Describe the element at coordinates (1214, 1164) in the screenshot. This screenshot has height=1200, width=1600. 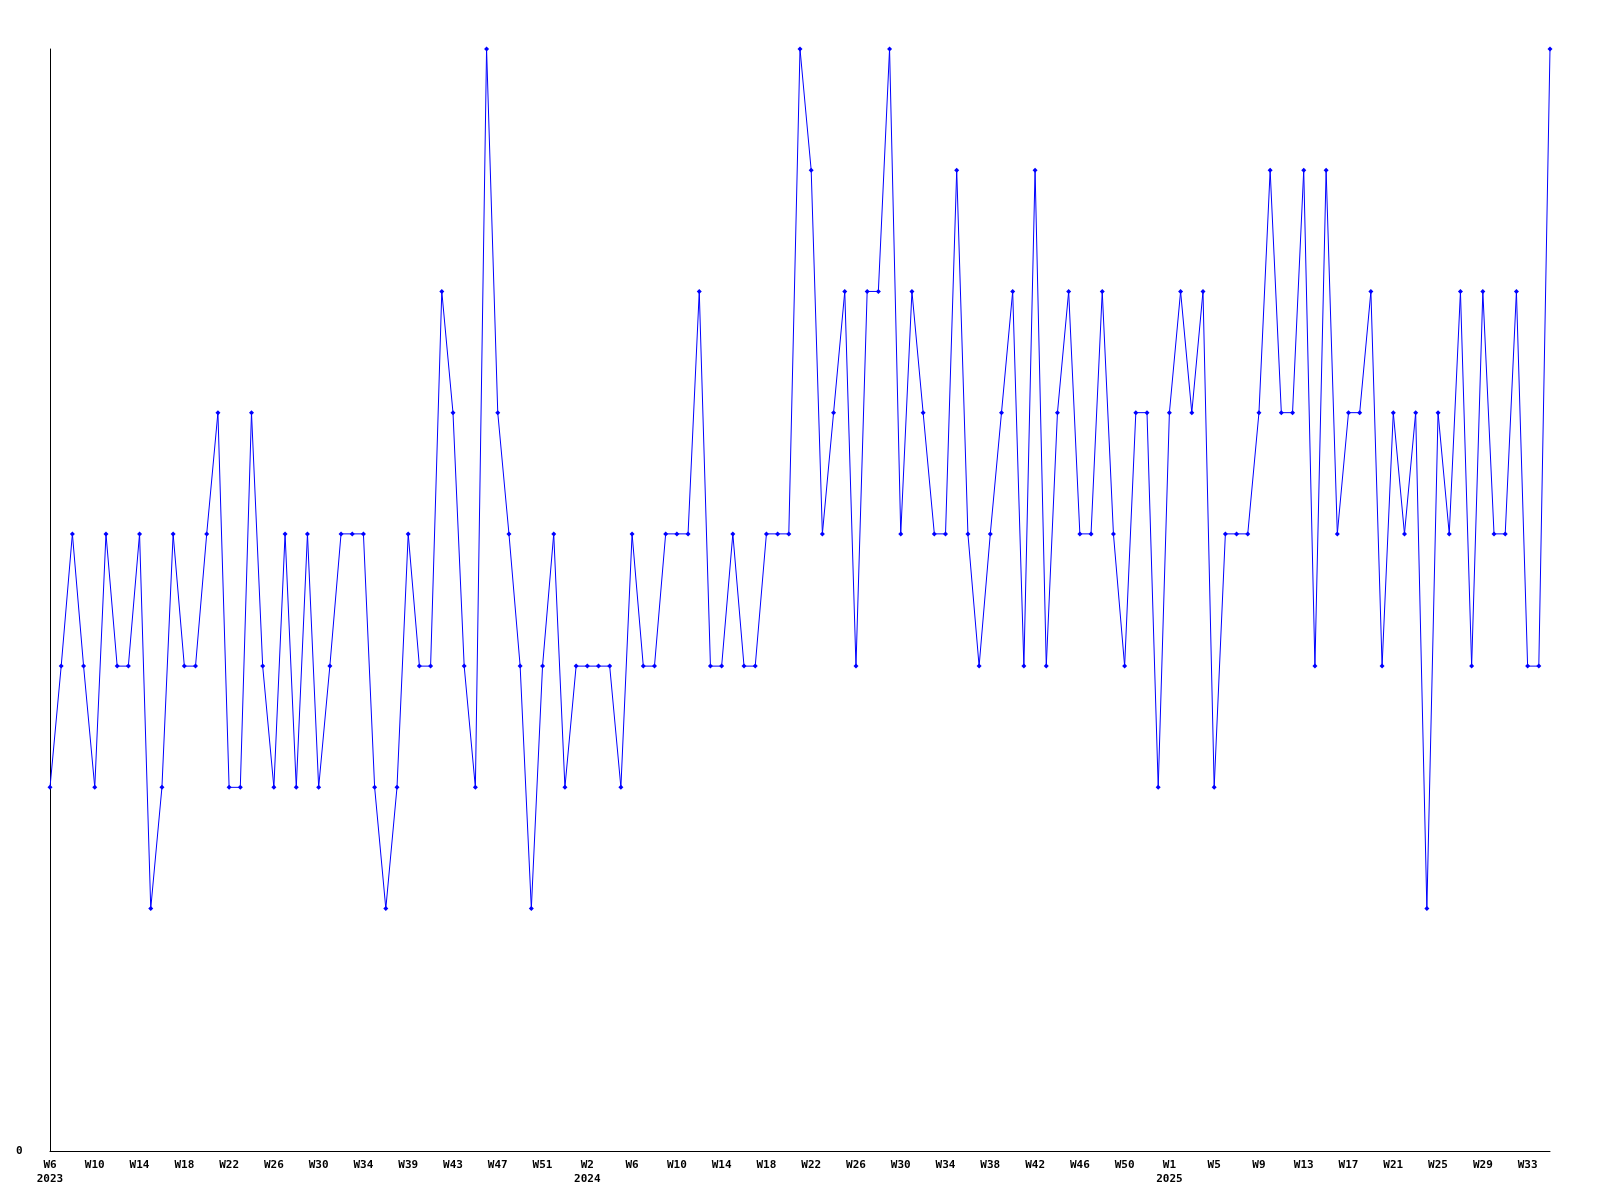
I see `x-tick-label: W5` at that location.